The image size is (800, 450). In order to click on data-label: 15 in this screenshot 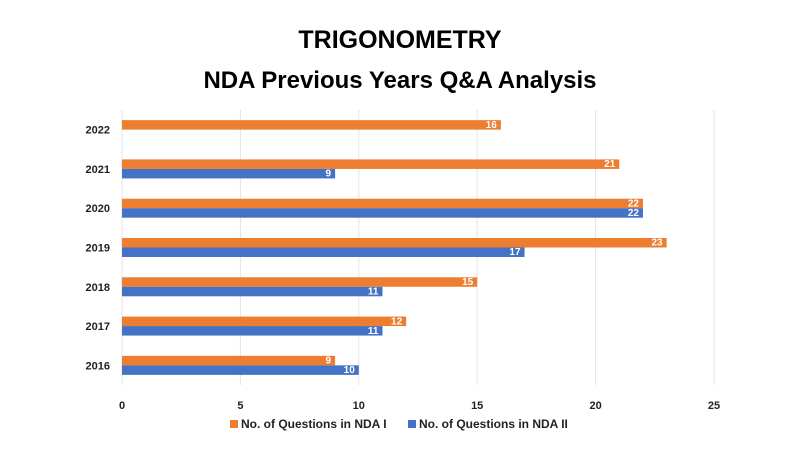, I will do `click(468, 282)`.